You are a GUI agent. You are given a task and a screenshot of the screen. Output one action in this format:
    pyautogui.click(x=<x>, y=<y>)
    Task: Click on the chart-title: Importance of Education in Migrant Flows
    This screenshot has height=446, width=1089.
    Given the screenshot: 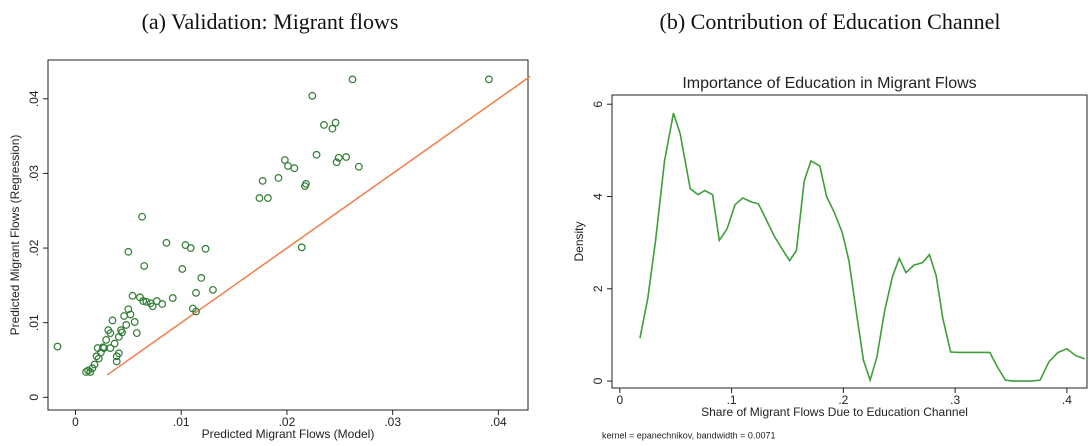 What is the action you would take?
    pyautogui.click(x=829, y=83)
    